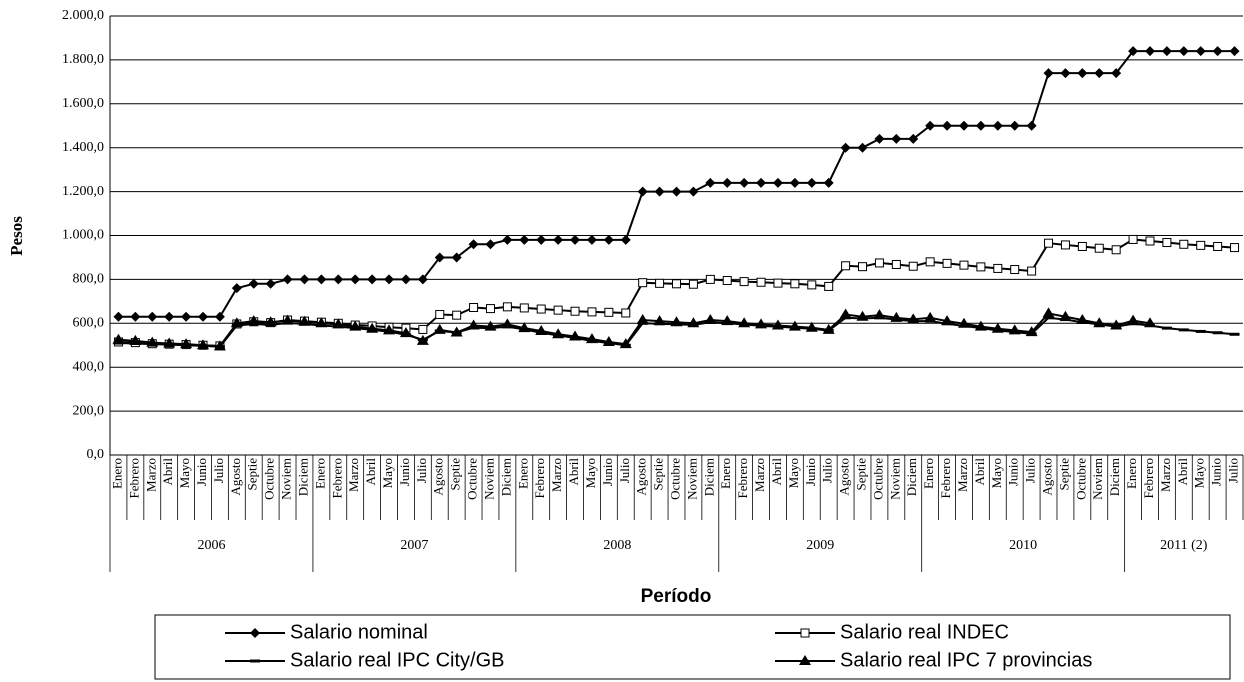  Describe the element at coordinates (83, 15) in the screenshot. I see `y-tick-label: 2.000,0` at that location.